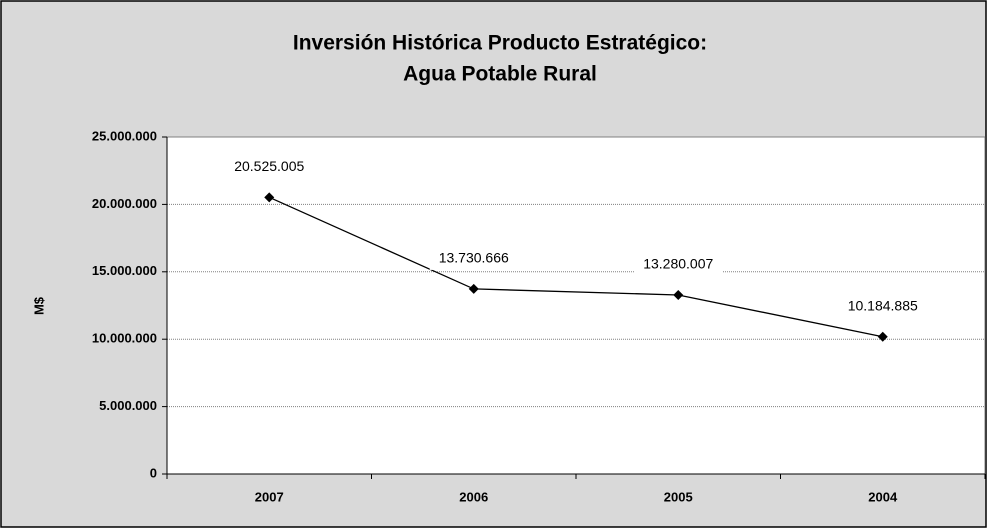  I want to click on y-tick-label: 5.000.000, so click(128, 405).